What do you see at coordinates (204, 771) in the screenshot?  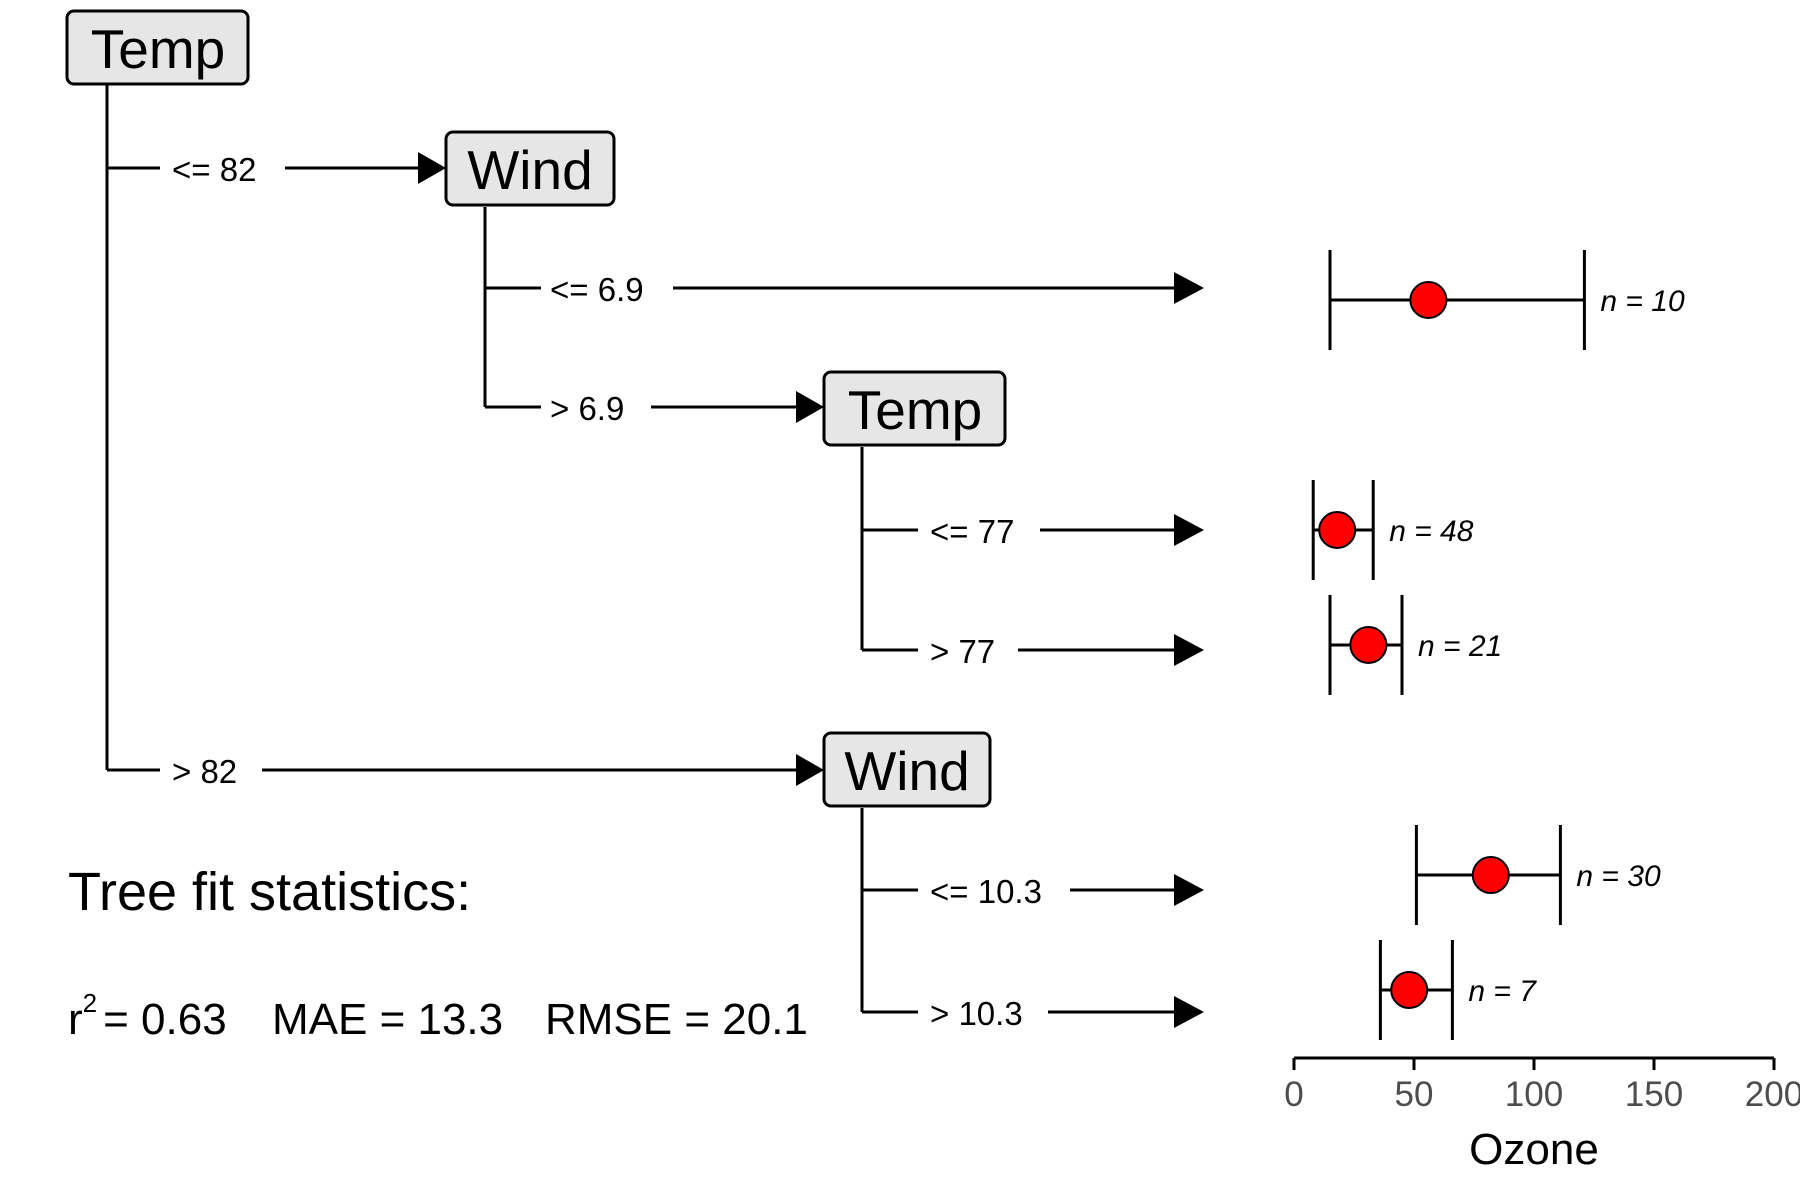 I see `edge-label-gt-82: > 82` at bounding box center [204, 771].